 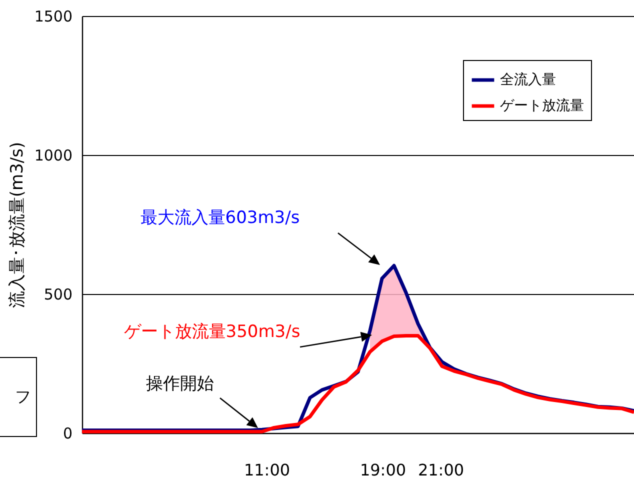 I want to click on y-tick-label: 1000, so click(x=53, y=155).